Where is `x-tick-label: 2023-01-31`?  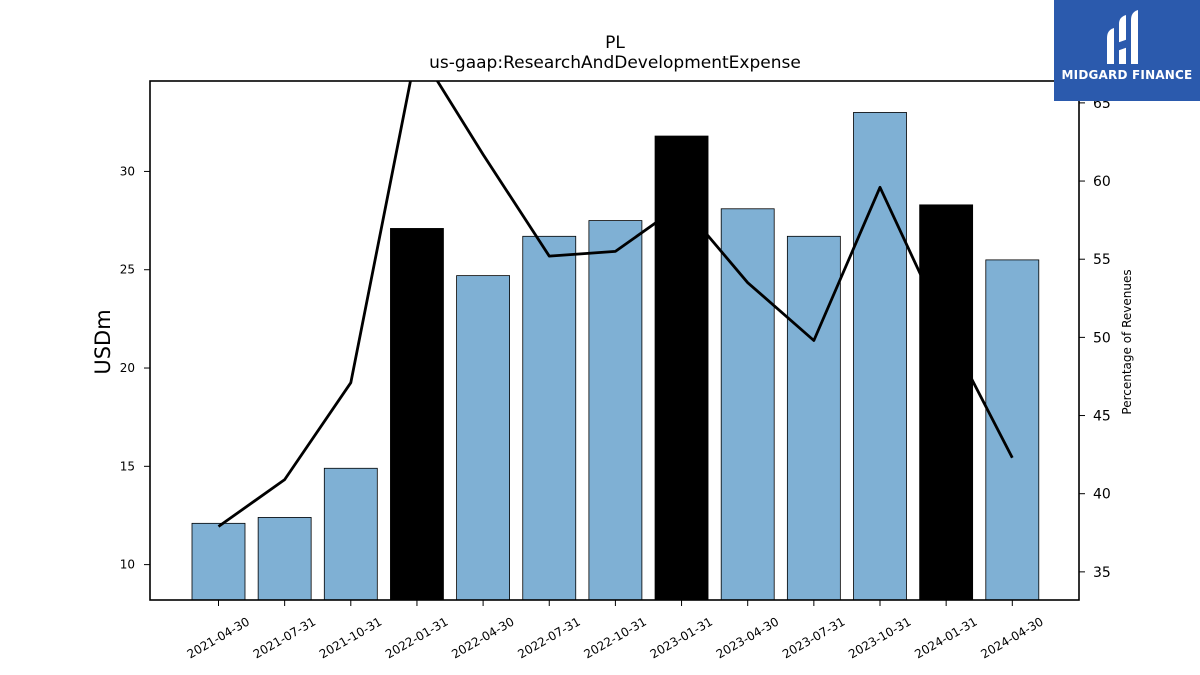
x-tick-label: 2023-01-31 is located at coordinates (681, 637).